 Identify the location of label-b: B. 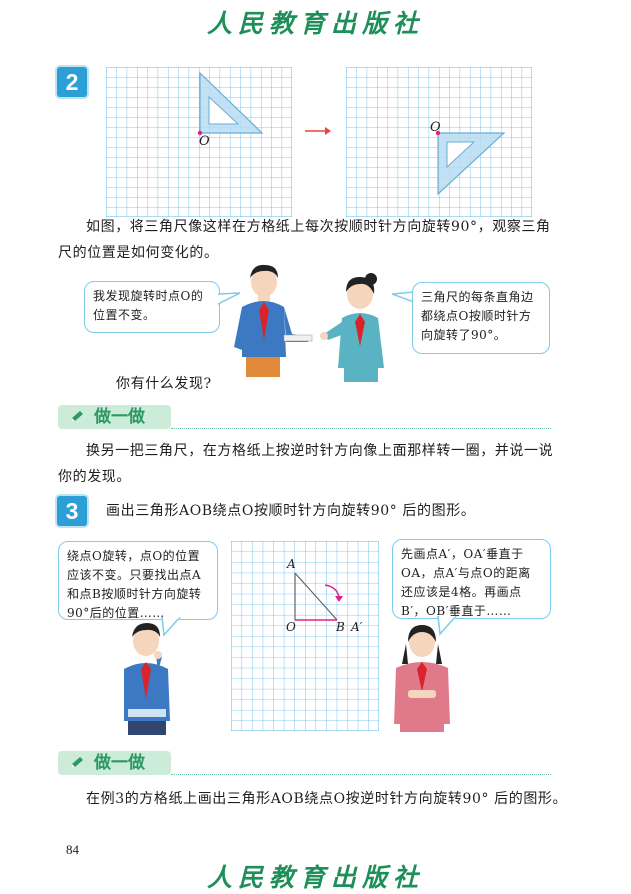
(340, 627).